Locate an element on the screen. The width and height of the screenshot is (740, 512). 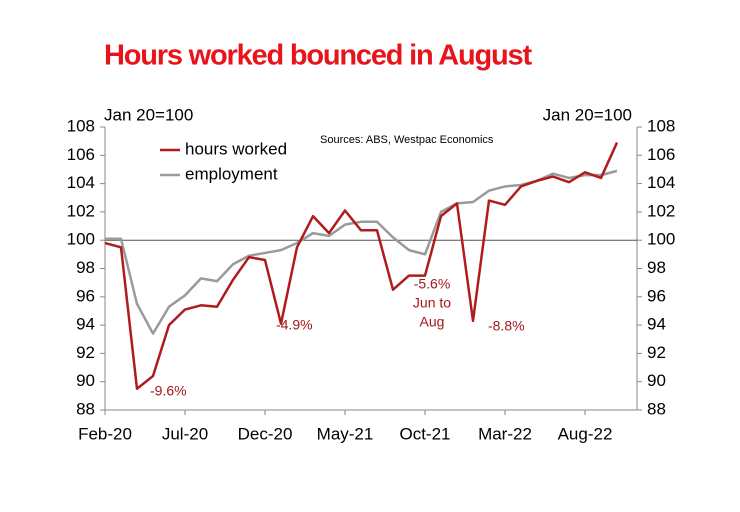
x-tick-label: Mar-22 is located at coordinates (505, 433).